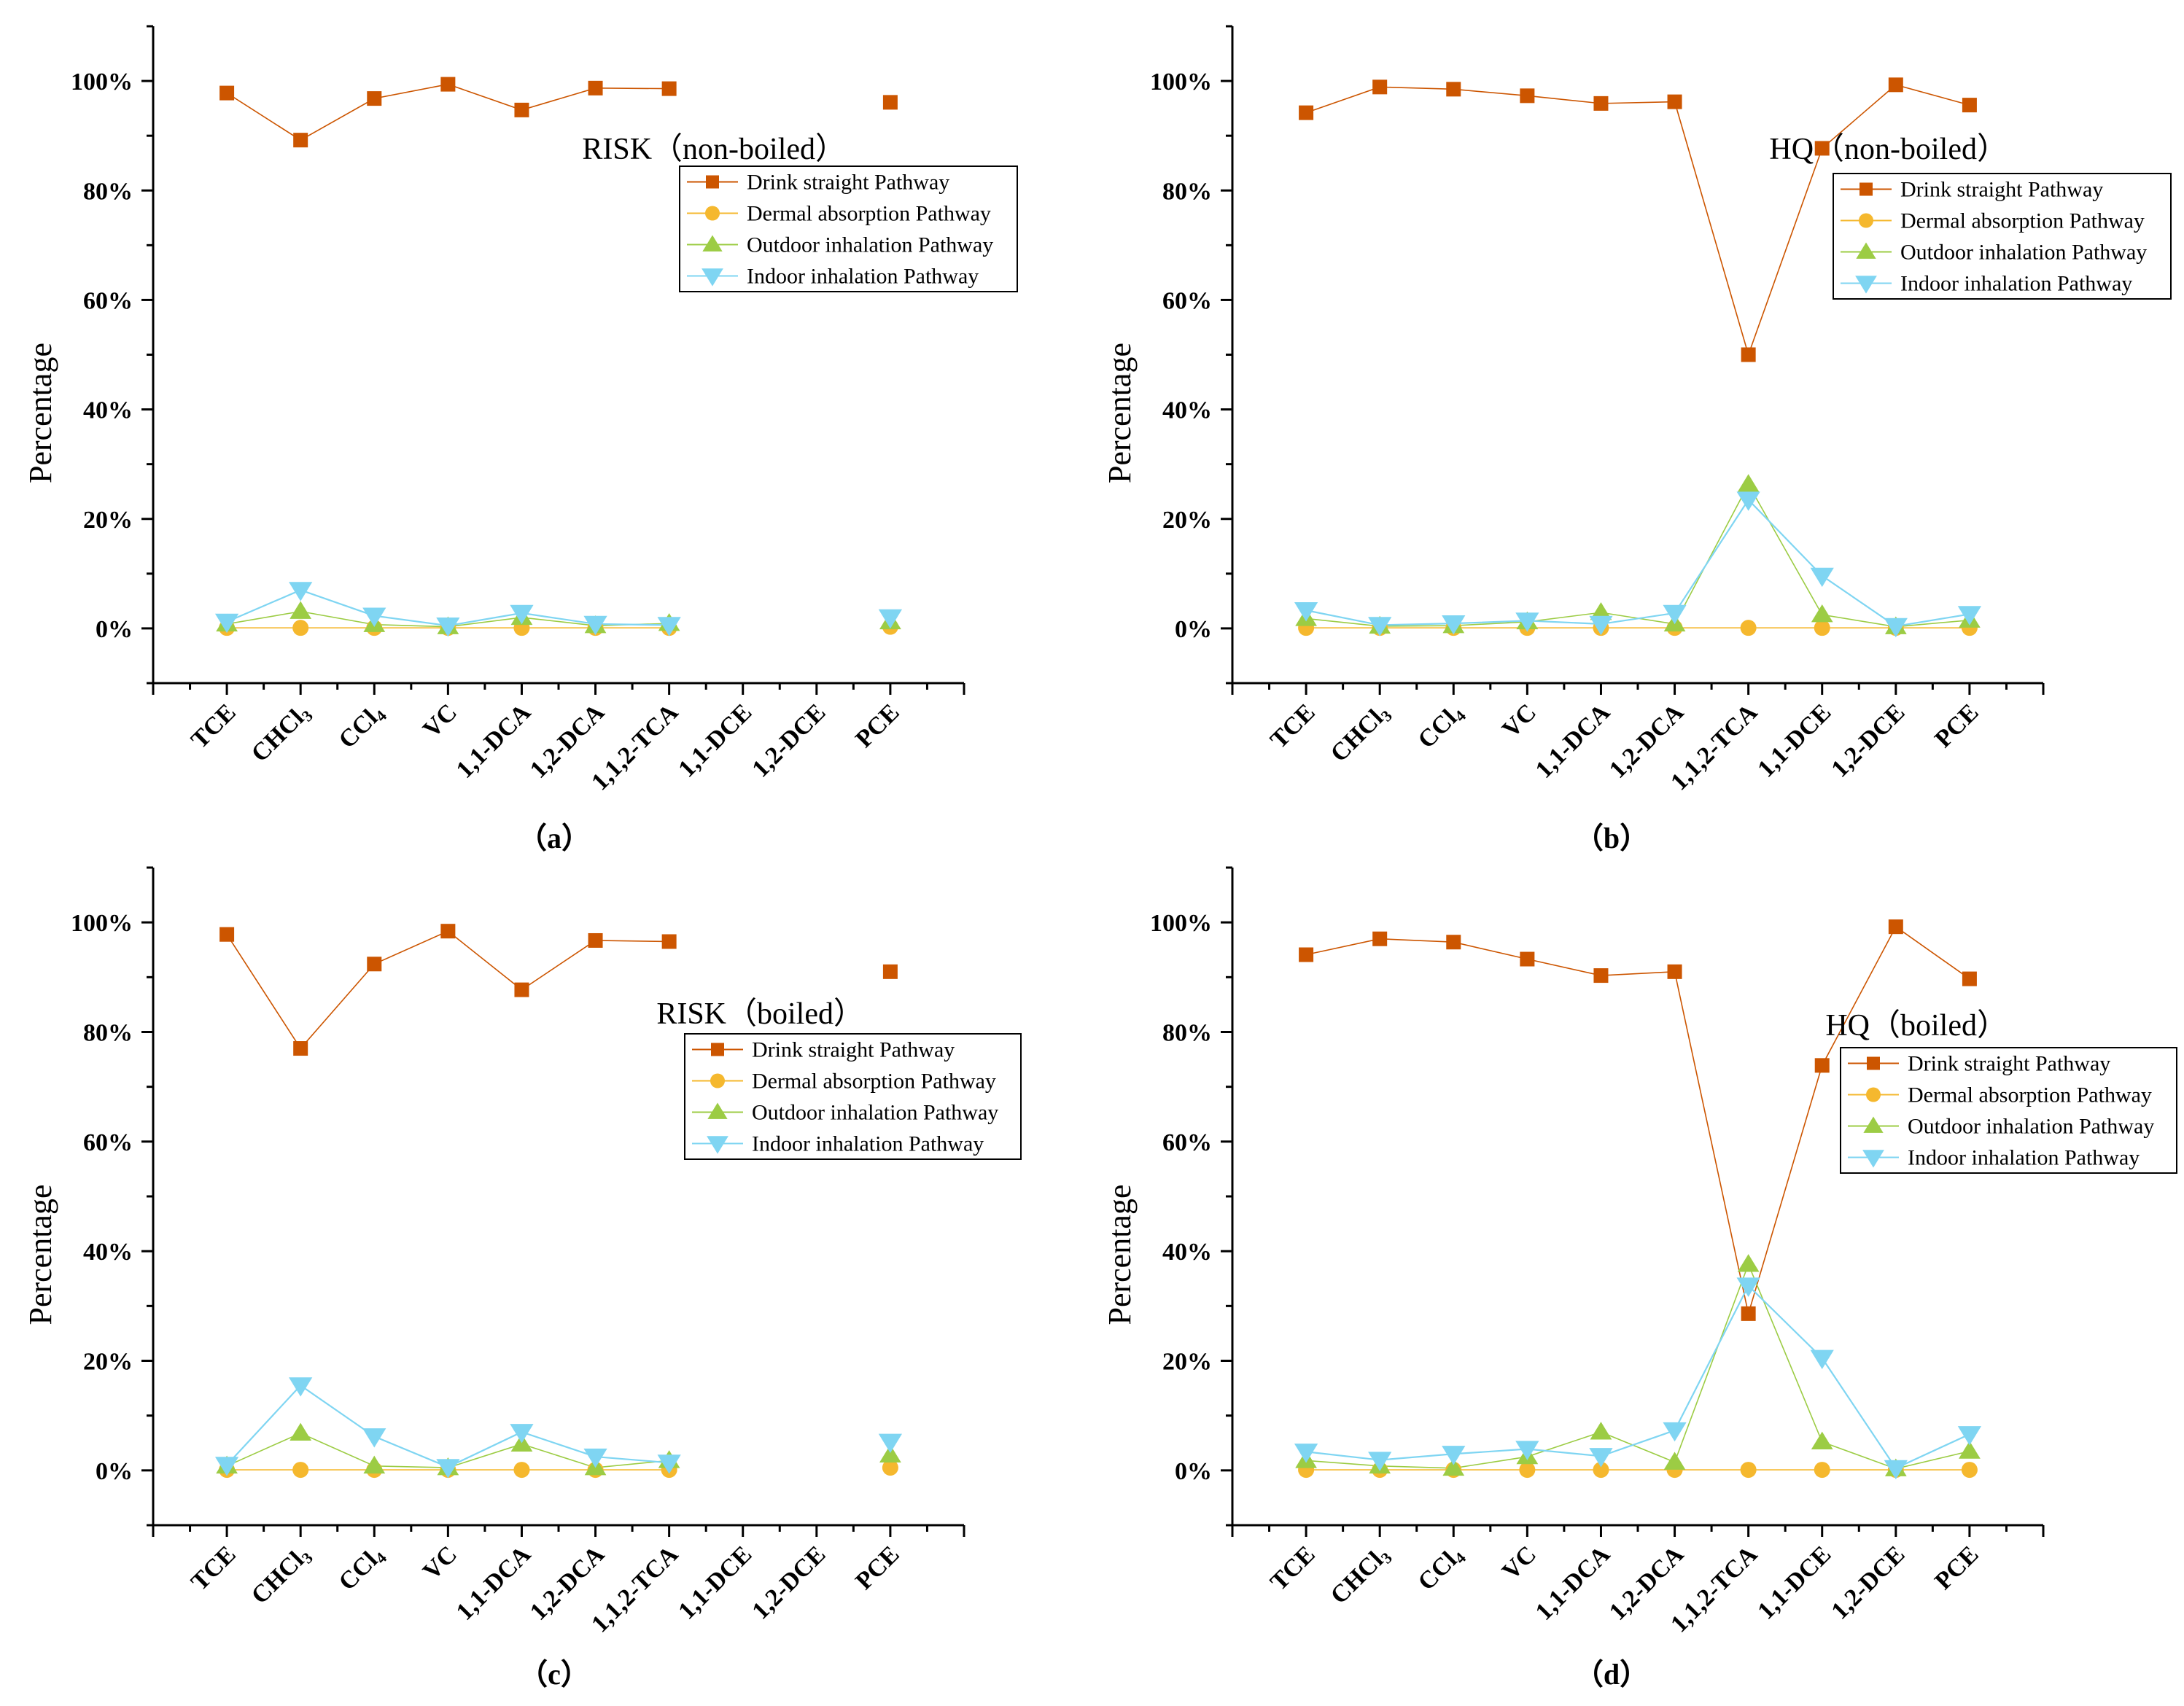  I want to click on x-tick-label: 1,1-DCE, so click(1794, 1582).